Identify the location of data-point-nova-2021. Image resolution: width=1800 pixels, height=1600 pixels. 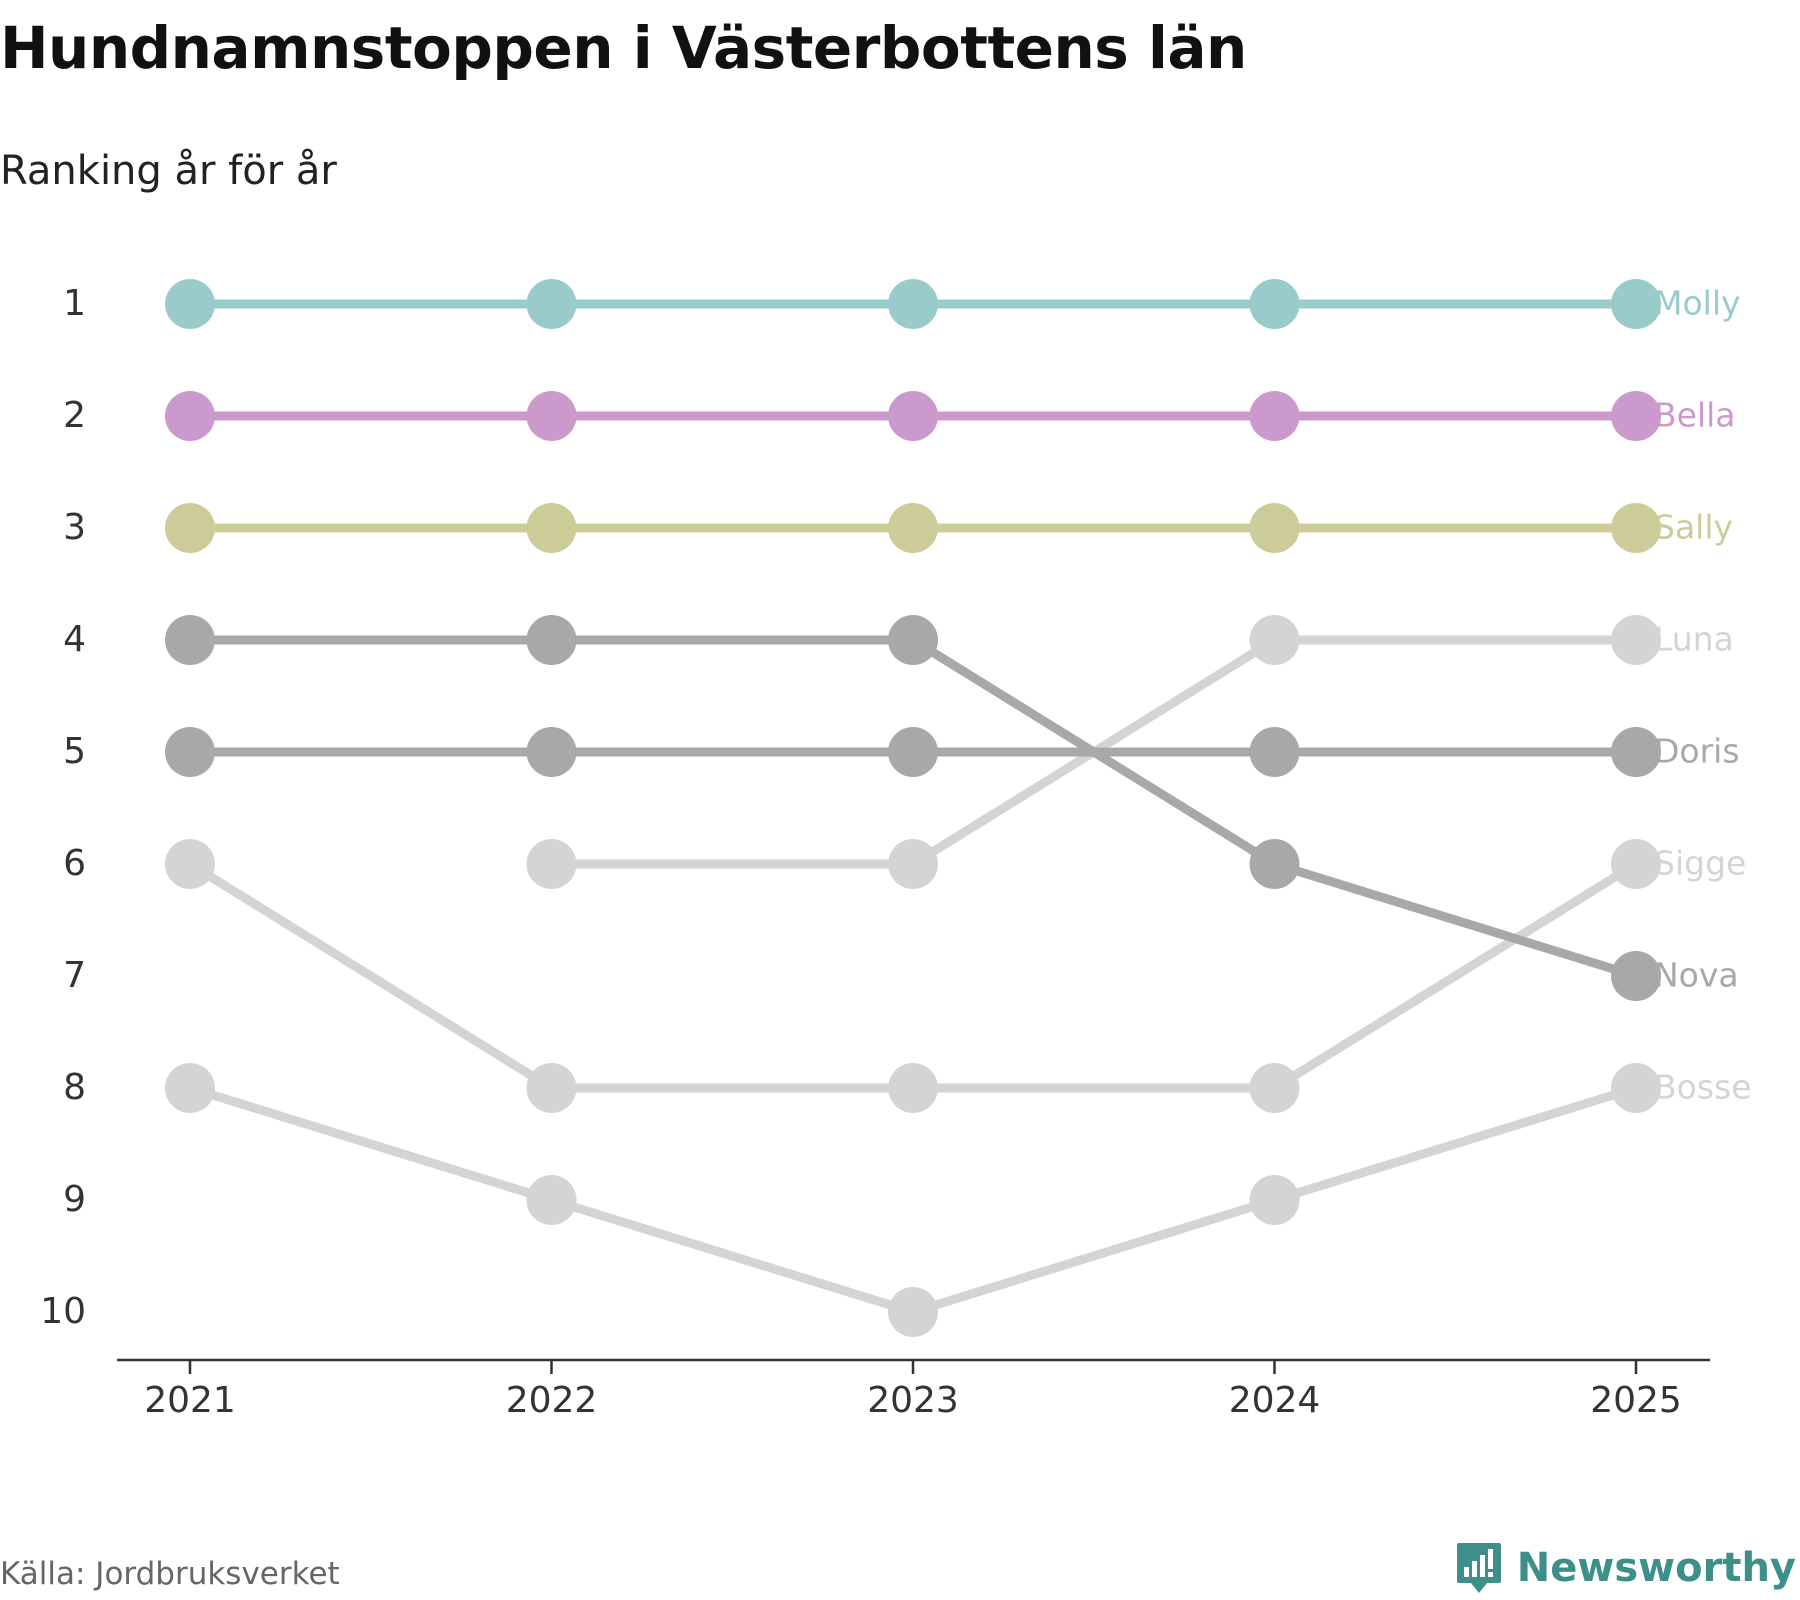
(190, 640).